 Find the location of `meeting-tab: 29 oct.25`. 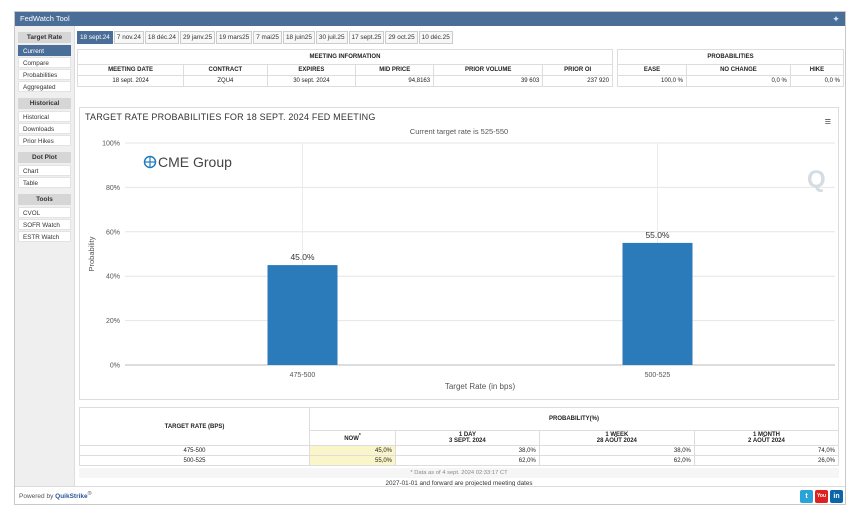

meeting-tab: 29 oct.25 is located at coordinates (401, 37).